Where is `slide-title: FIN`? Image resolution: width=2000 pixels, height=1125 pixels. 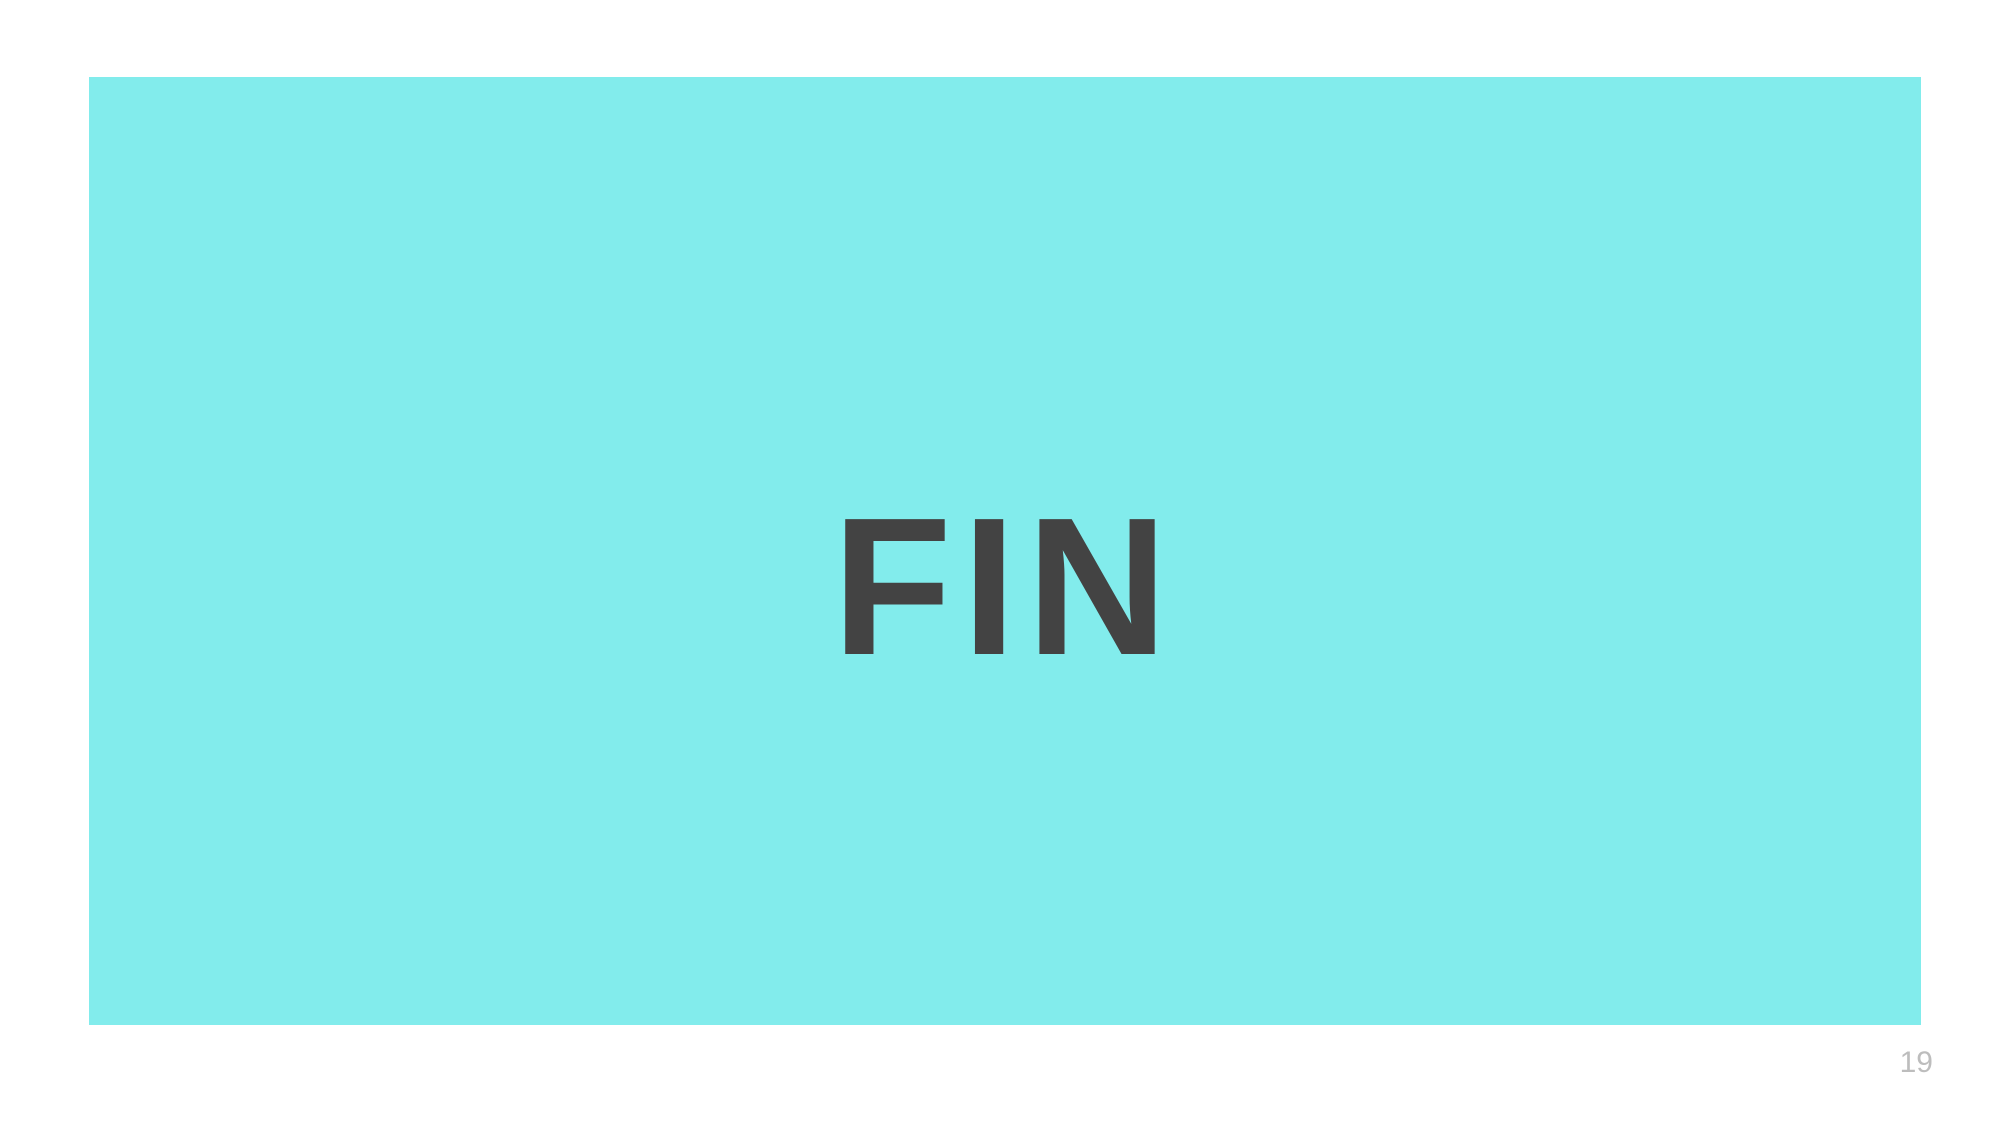
slide-title: FIN is located at coordinates (1005, 586).